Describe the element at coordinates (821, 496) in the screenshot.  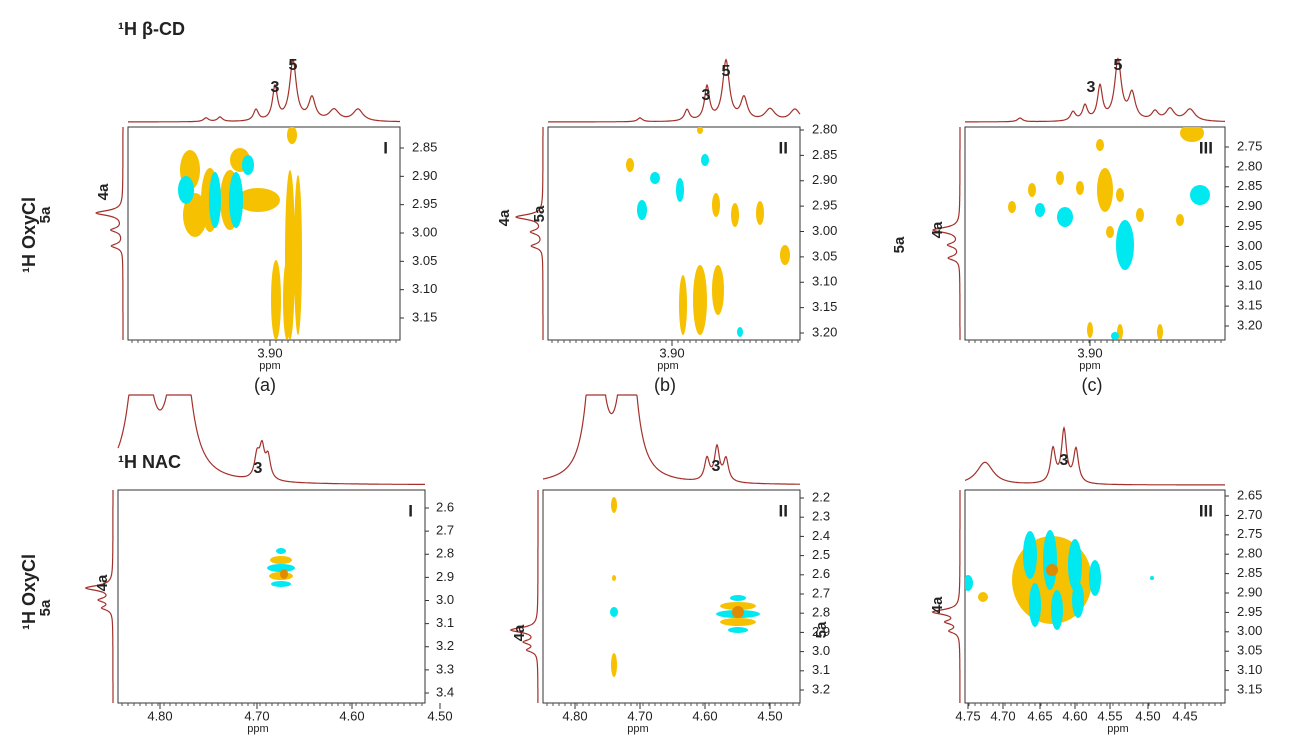
I see `y-tick-label: 2.2` at that location.